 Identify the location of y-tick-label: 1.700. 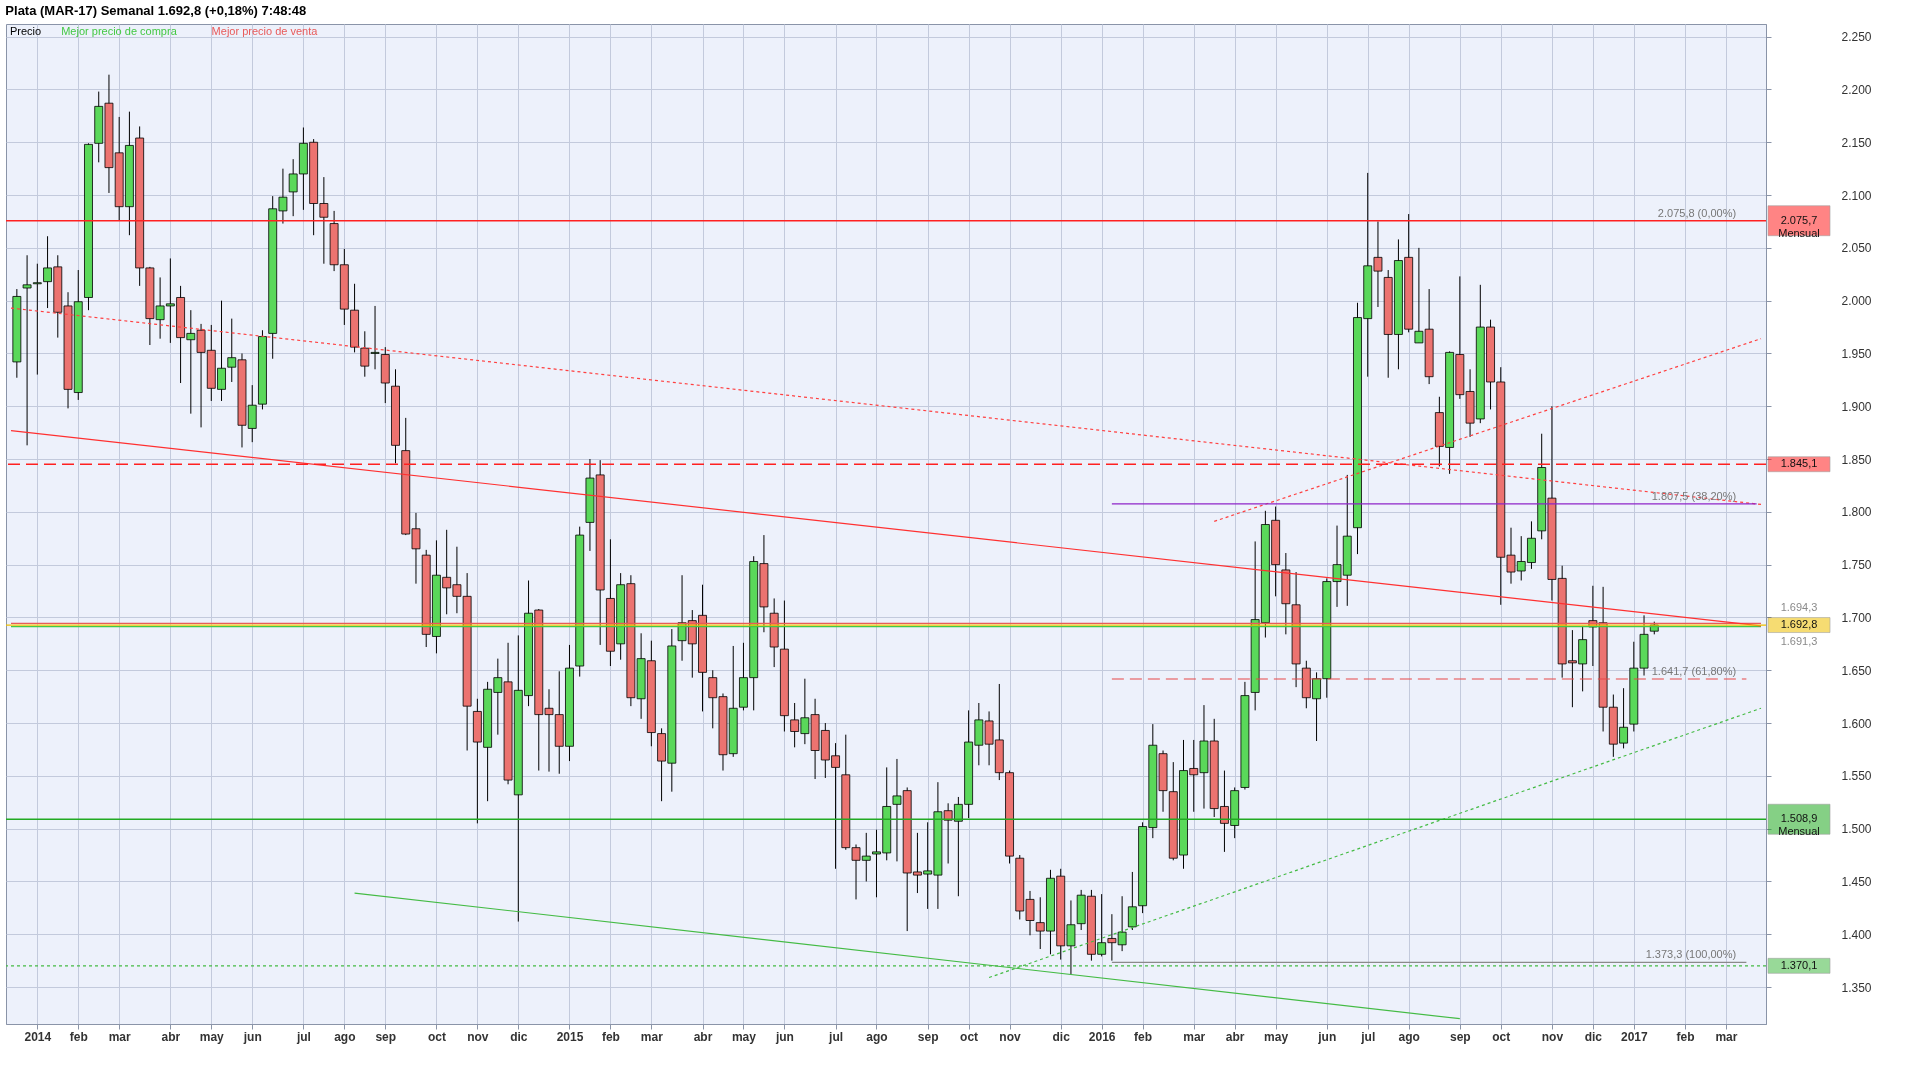
(1856, 617).